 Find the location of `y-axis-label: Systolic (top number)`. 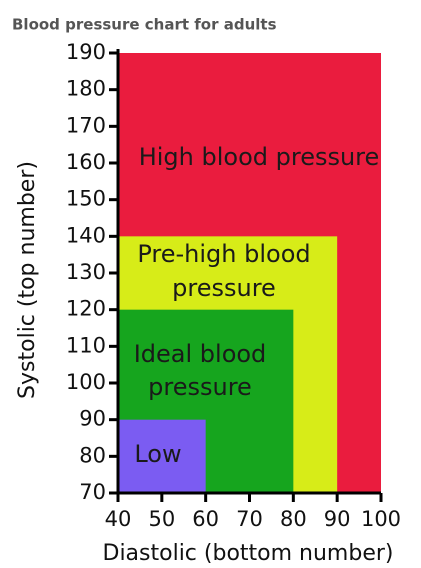

y-axis-label: Systolic (top number) is located at coordinates (27, 280).